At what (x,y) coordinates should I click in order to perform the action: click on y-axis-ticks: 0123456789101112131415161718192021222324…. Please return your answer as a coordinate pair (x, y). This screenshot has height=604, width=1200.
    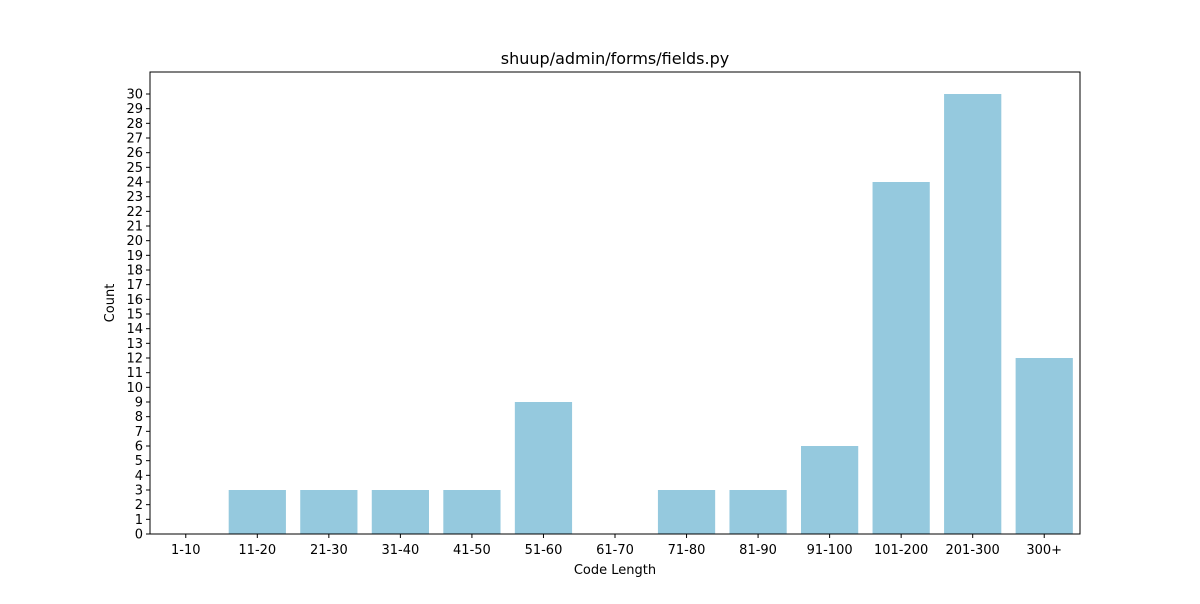
    Looking at the image, I should click on (138, 315).